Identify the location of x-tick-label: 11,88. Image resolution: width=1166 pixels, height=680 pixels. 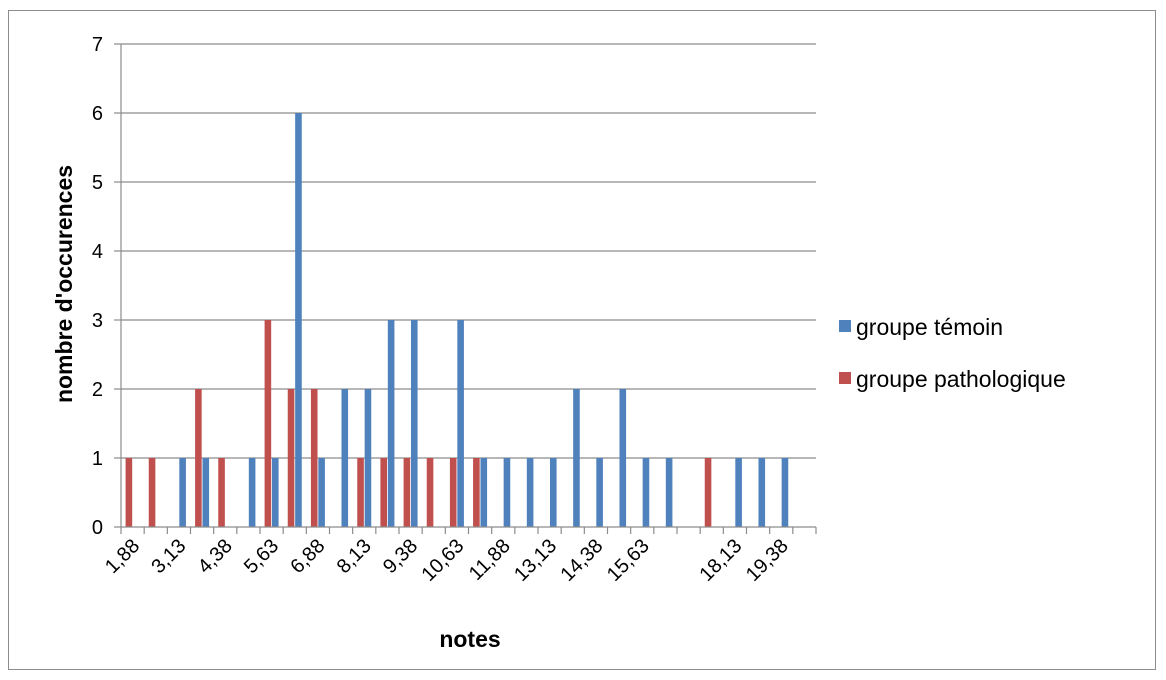
(490, 560).